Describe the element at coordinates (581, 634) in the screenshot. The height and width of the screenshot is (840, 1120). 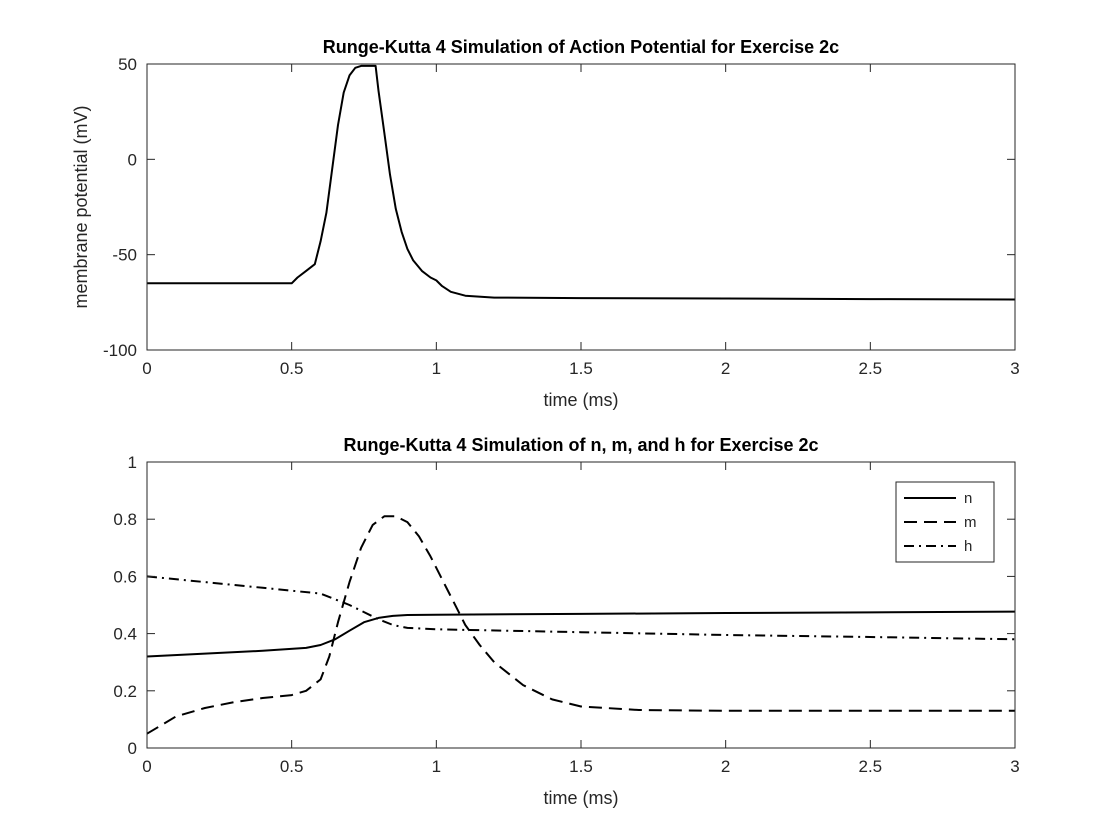
I see `series-line-n` at that location.